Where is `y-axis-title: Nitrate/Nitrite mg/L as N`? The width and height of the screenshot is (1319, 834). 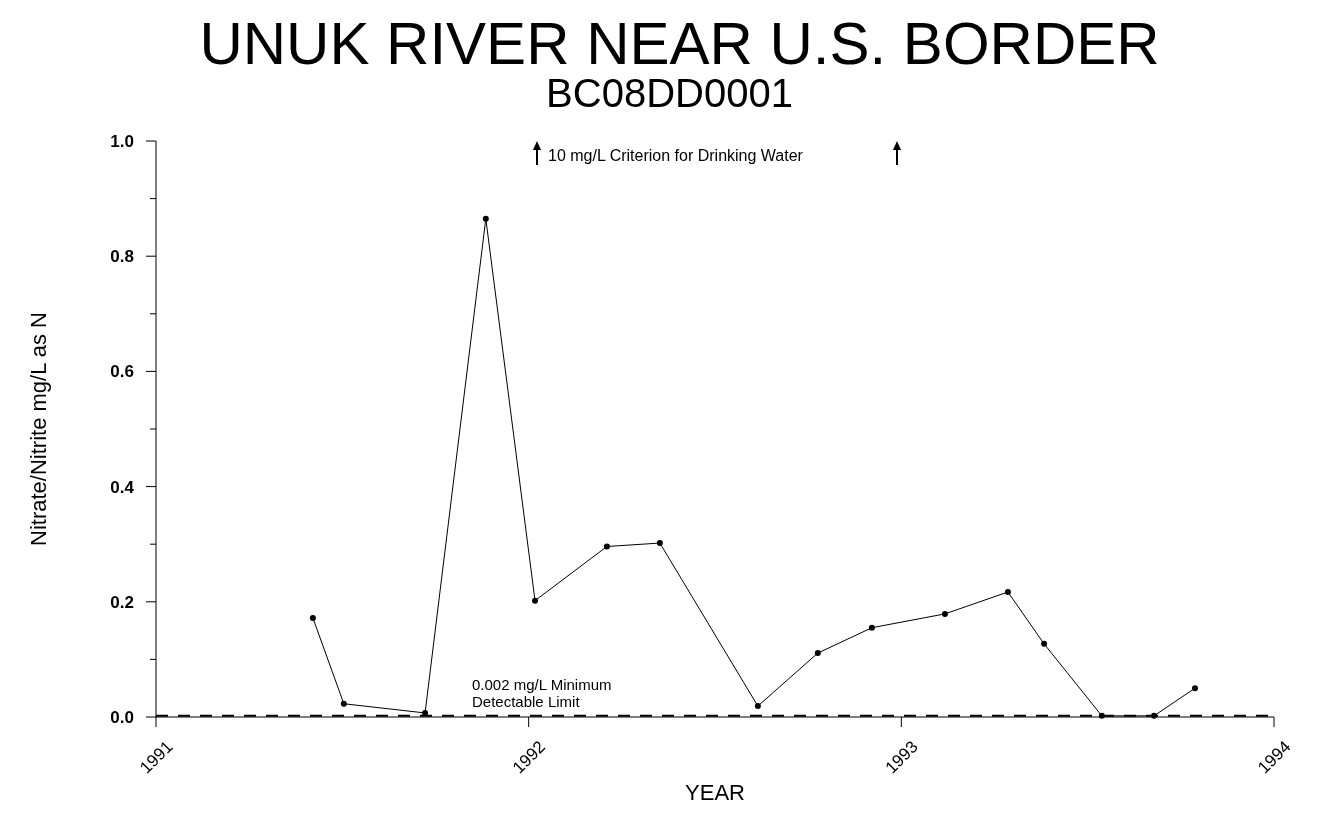
y-axis-title: Nitrate/Nitrite mg/L as N is located at coordinates (38, 429).